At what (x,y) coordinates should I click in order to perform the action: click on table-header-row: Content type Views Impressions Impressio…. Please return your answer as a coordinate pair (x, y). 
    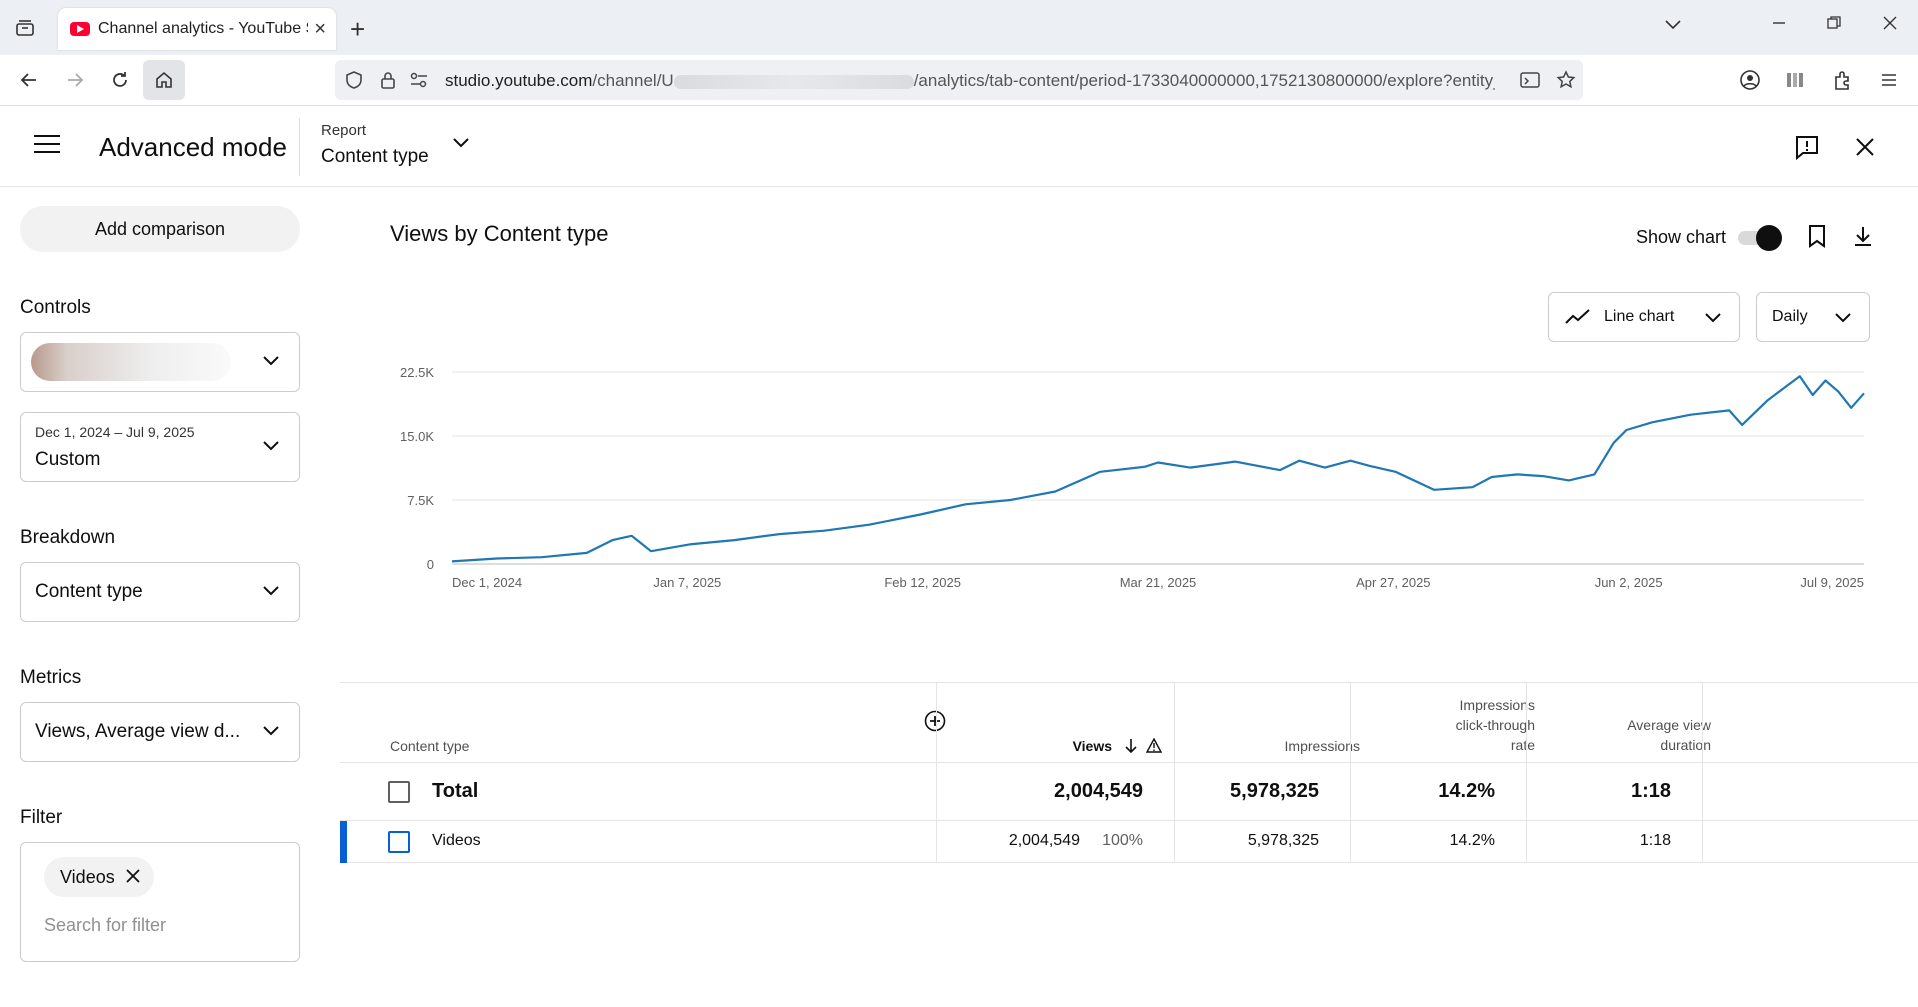
    Looking at the image, I should click on (1129, 722).